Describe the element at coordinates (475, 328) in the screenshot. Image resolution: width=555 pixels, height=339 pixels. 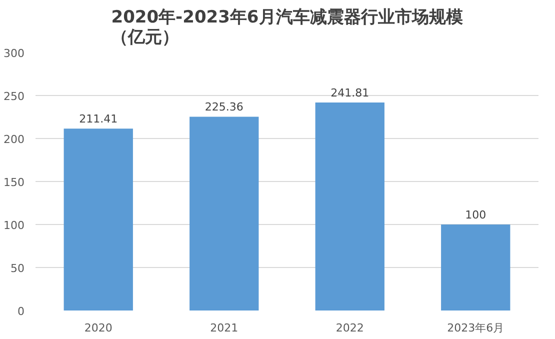
I see `x-tick-label: 2023年6月` at that location.